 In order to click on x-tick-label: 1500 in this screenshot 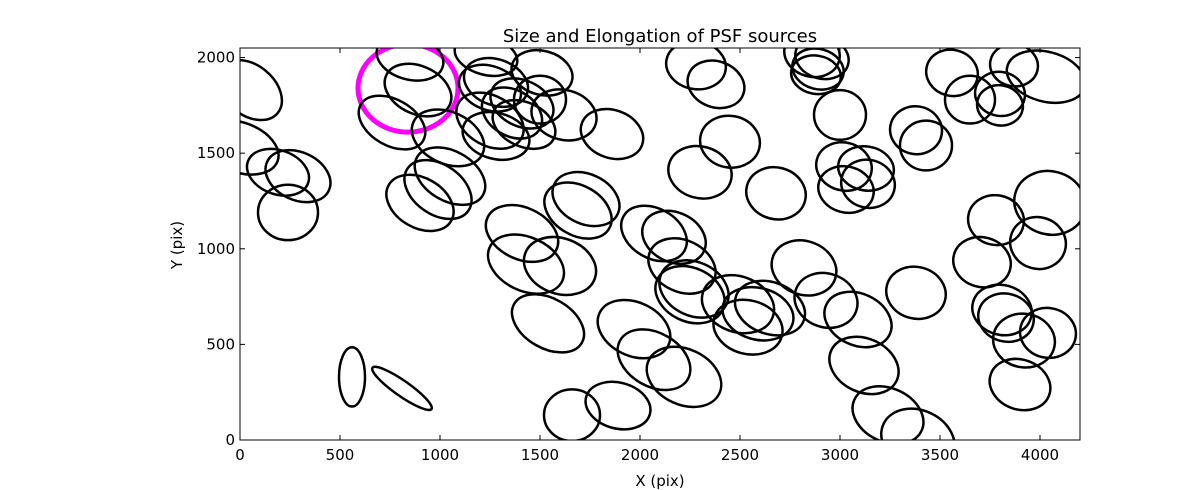, I will do `click(540, 455)`.